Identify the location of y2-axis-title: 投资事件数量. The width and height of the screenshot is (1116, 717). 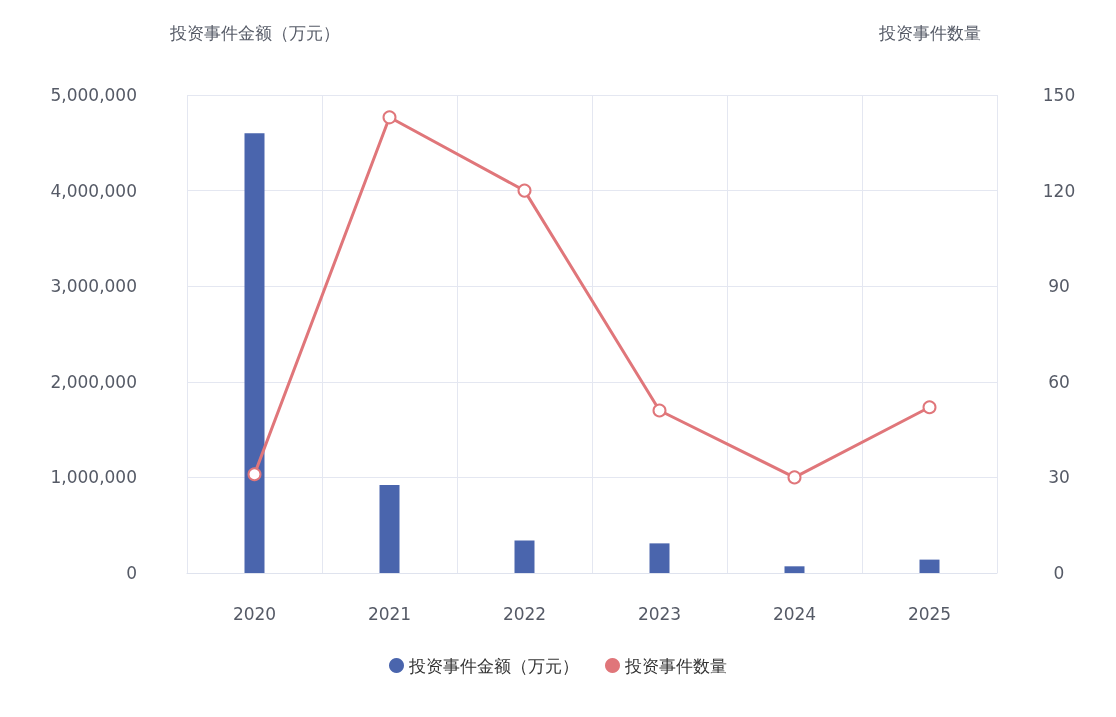
(929, 32).